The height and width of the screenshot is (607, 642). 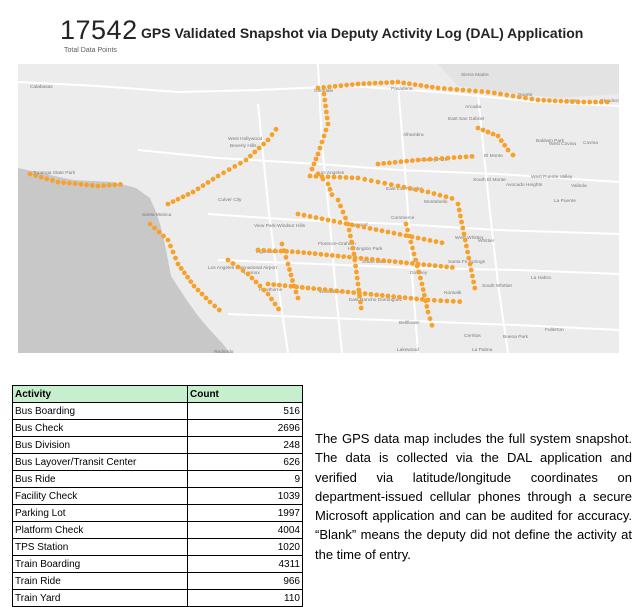 What do you see at coordinates (554, 330) in the screenshot?
I see `map-place-label: Fullerton` at bounding box center [554, 330].